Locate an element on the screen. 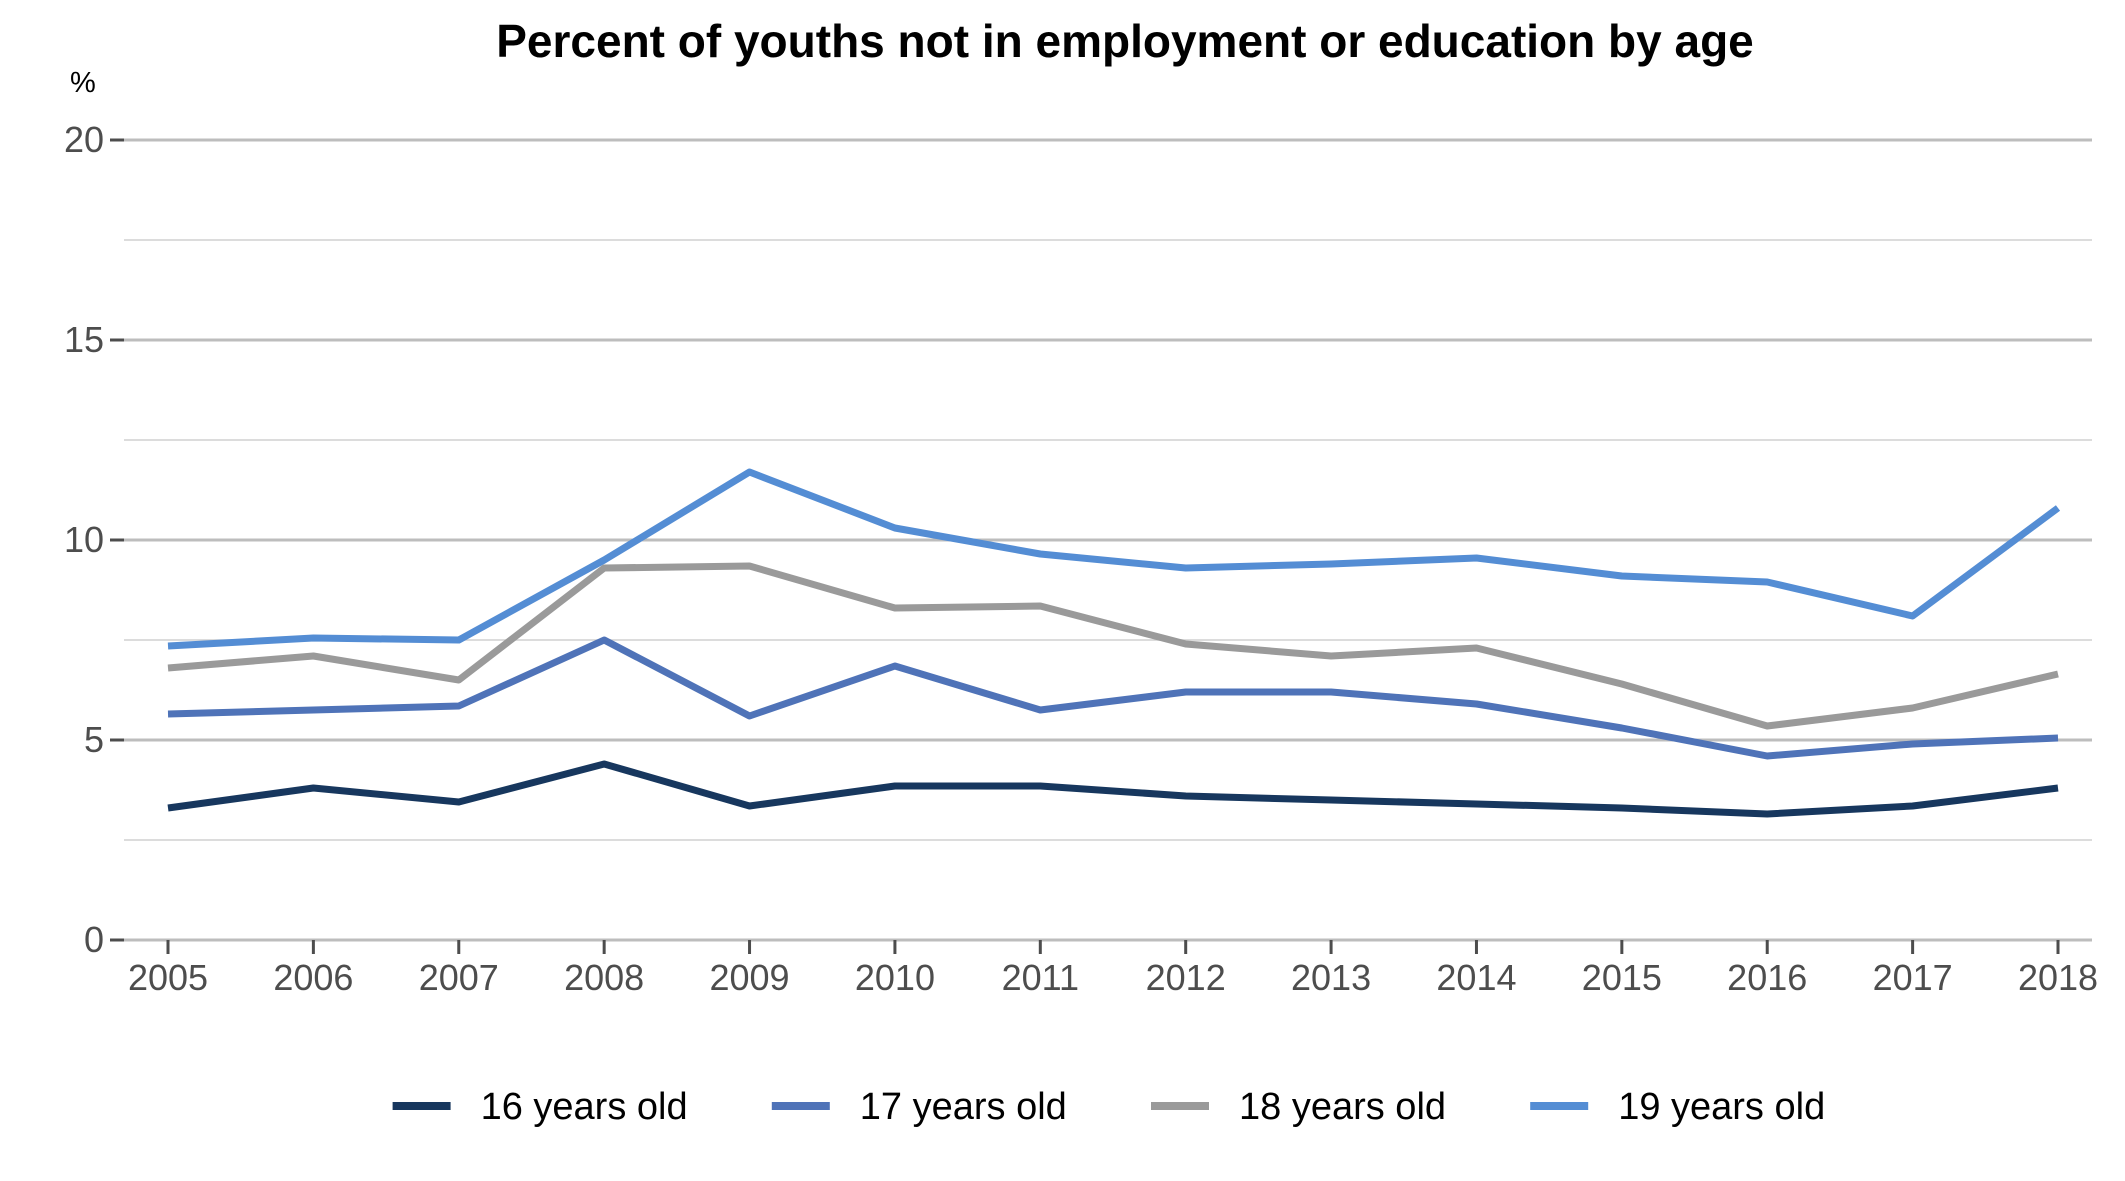 The height and width of the screenshot is (1181, 2125). x-tick-label-2017: 2017 is located at coordinates (1913, 977).